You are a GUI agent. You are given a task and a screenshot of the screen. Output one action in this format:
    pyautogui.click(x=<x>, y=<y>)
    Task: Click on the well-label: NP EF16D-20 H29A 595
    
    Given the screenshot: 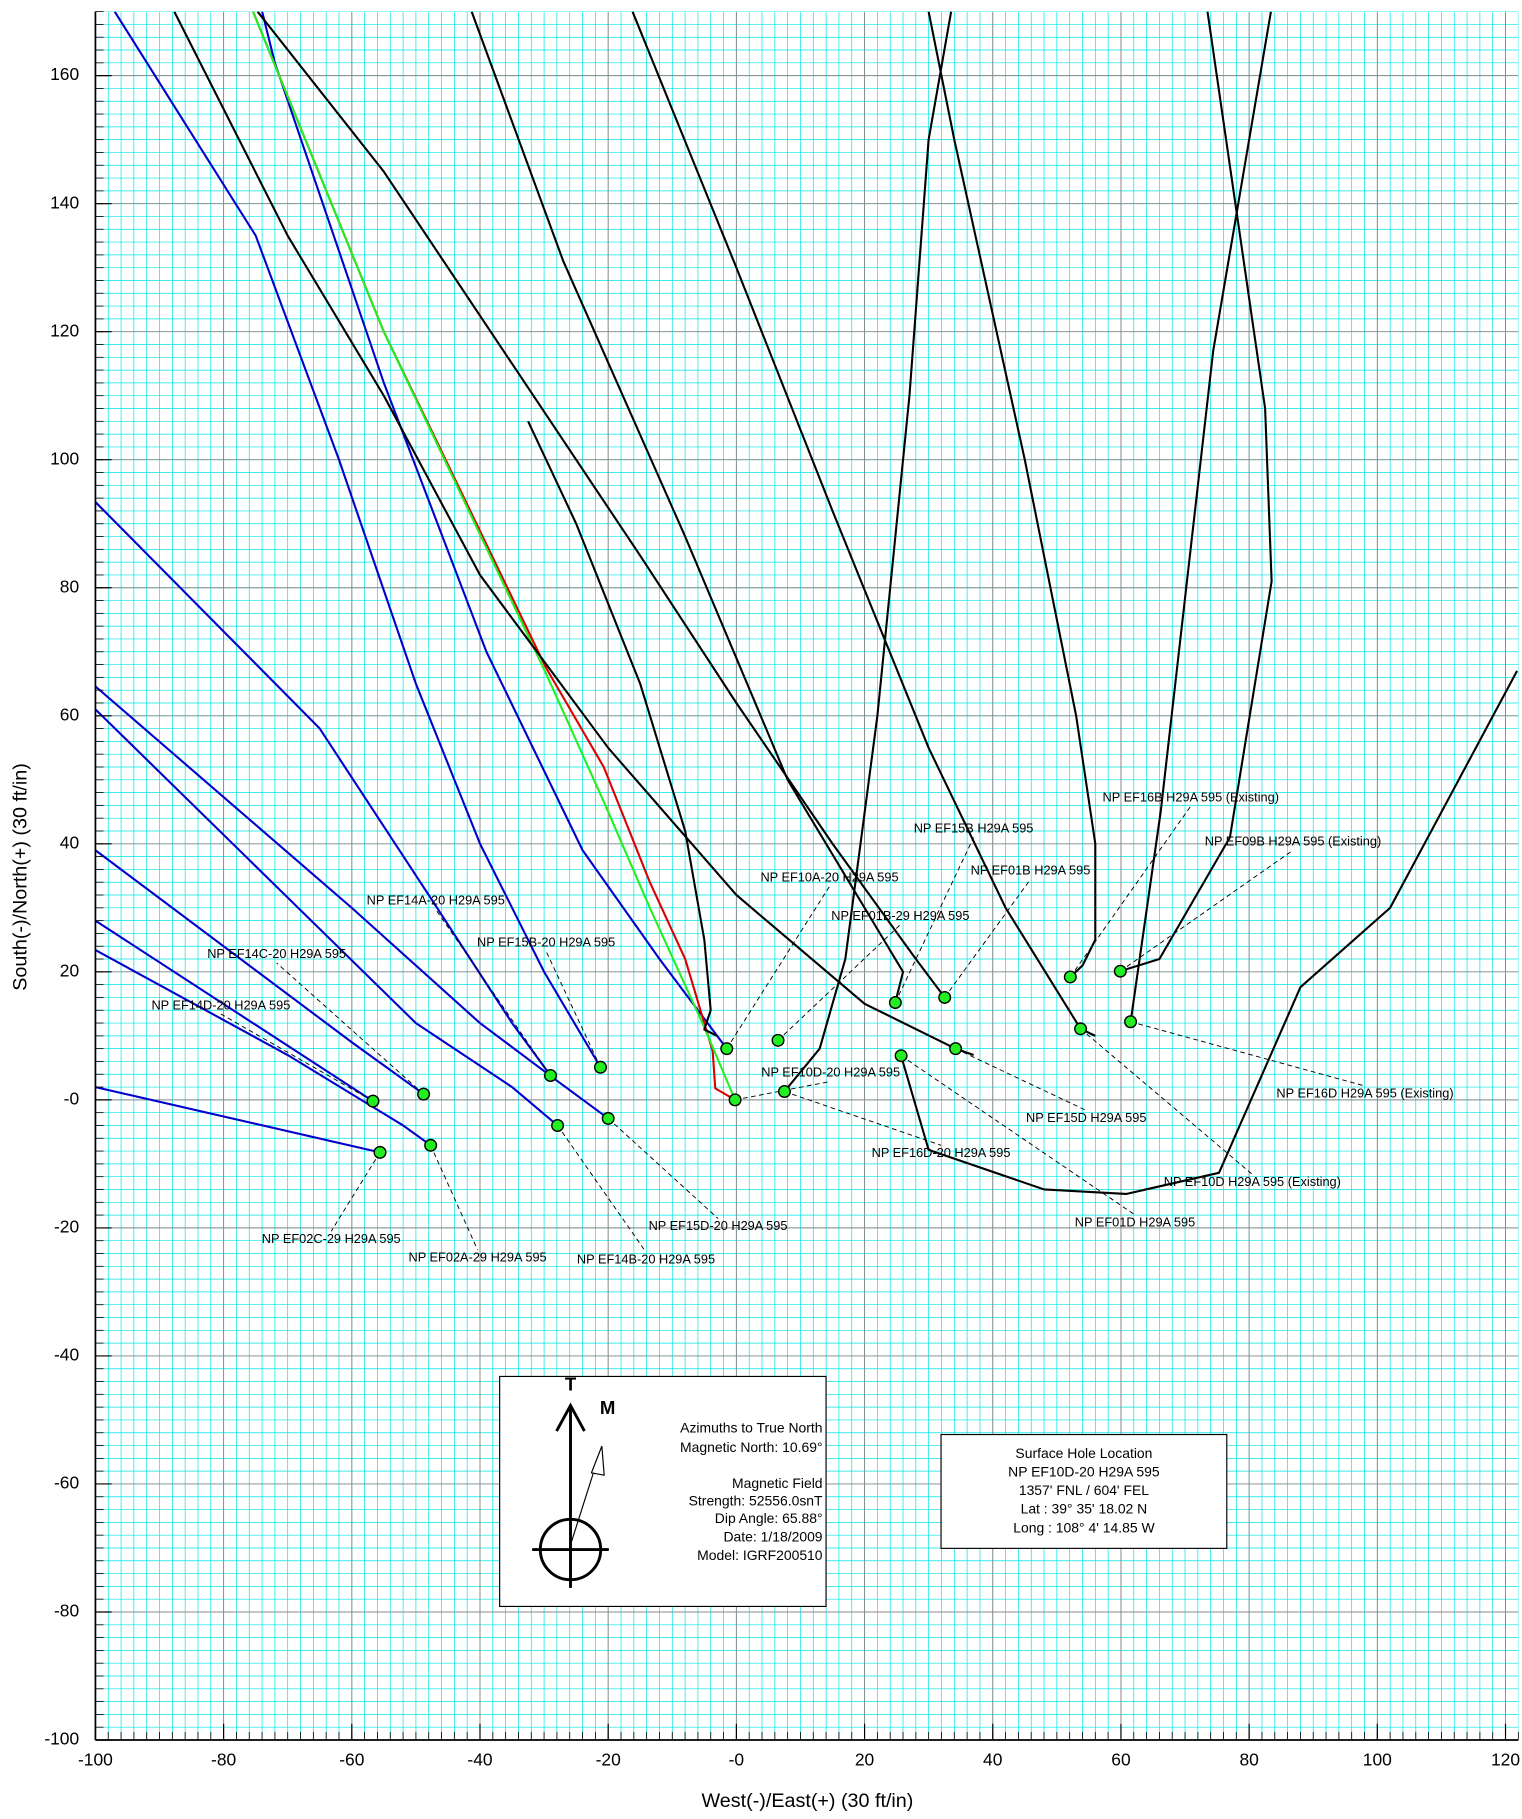 What is the action you would take?
    pyautogui.click(x=941, y=1152)
    